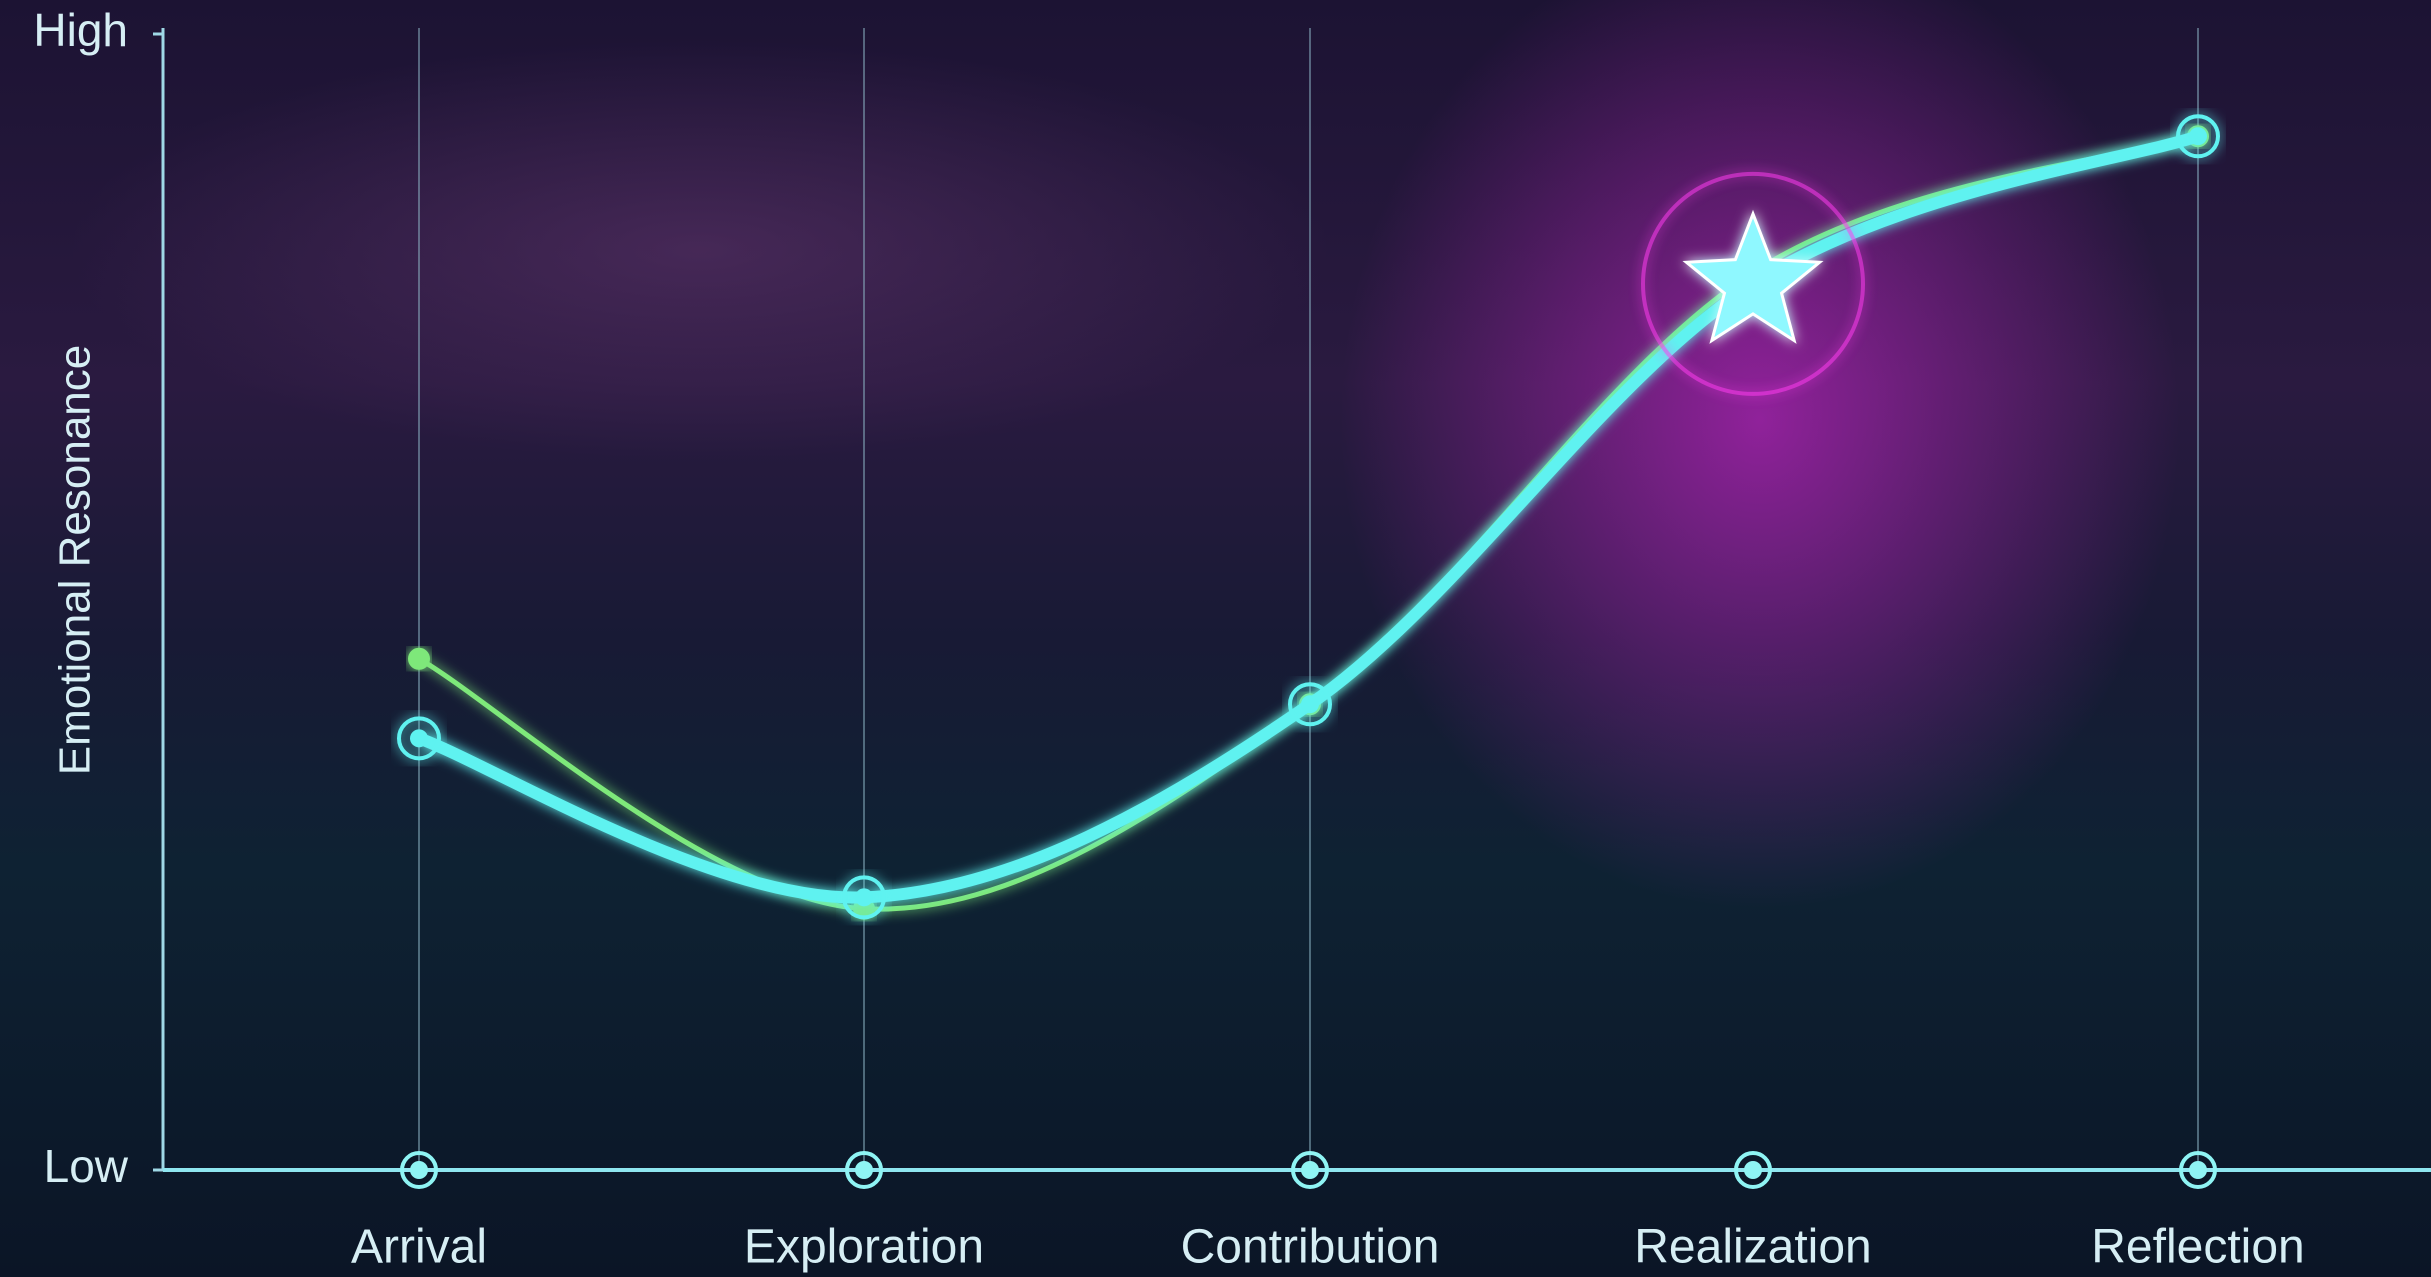 The height and width of the screenshot is (1277, 2431). What do you see at coordinates (86, 1166) in the screenshot?
I see `y-tick-label: Low` at bounding box center [86, 1166].